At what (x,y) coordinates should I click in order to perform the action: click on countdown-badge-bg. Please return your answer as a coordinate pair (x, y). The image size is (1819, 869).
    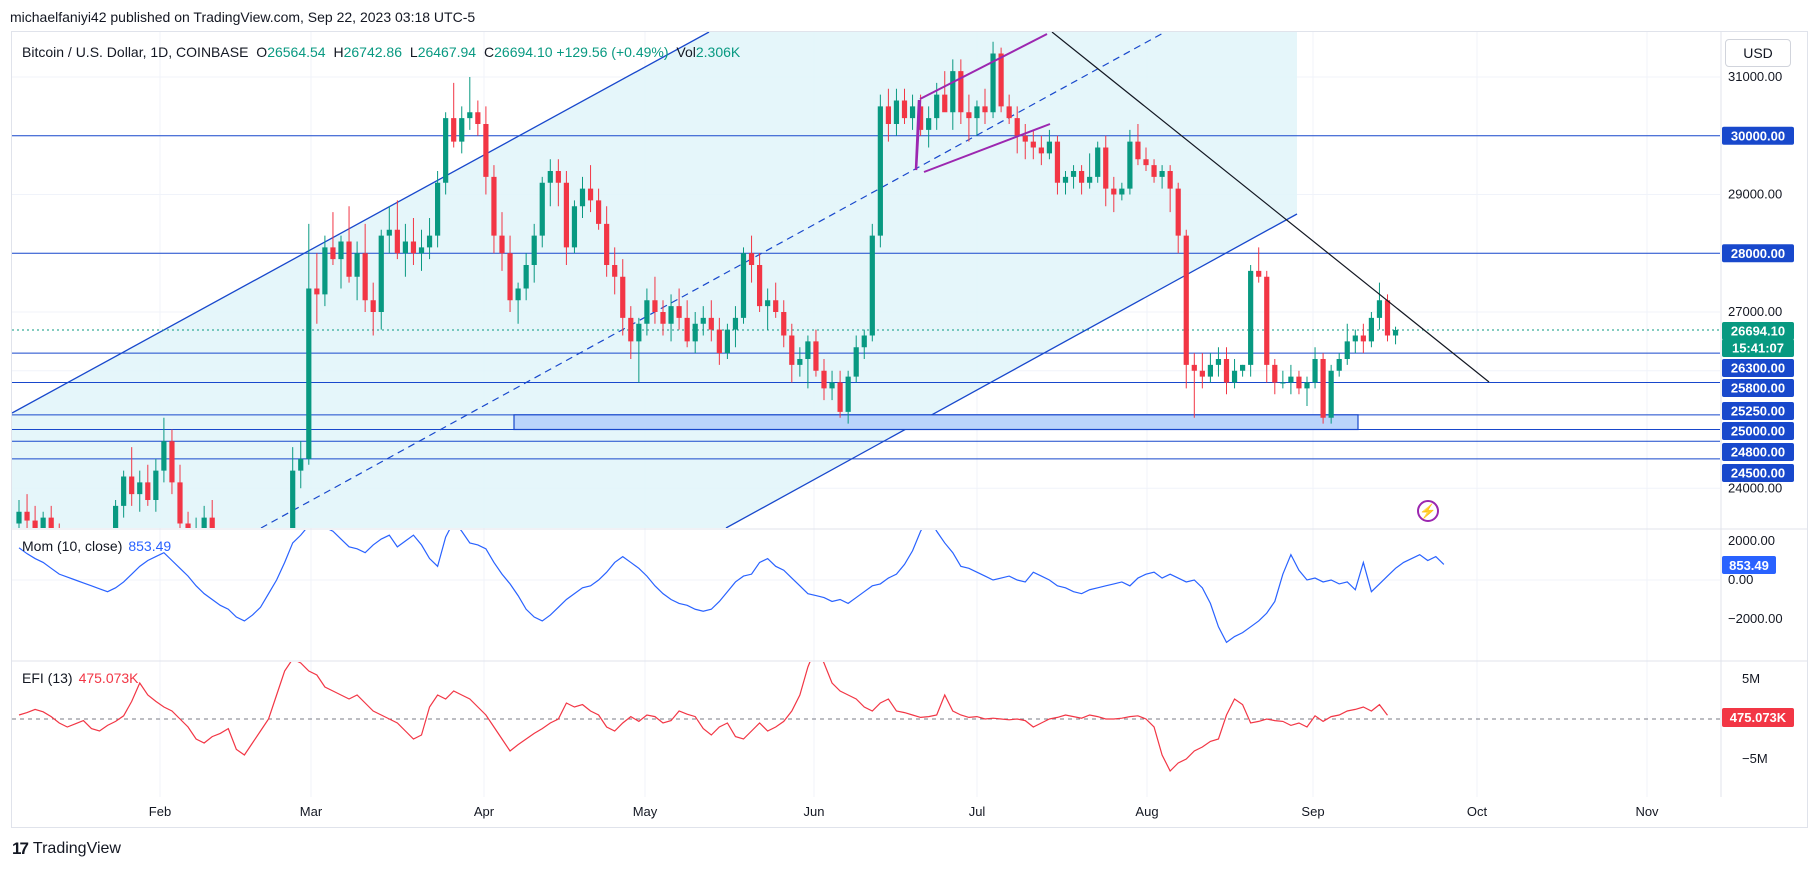
    Looking at the image, I should click on (1758, 348).